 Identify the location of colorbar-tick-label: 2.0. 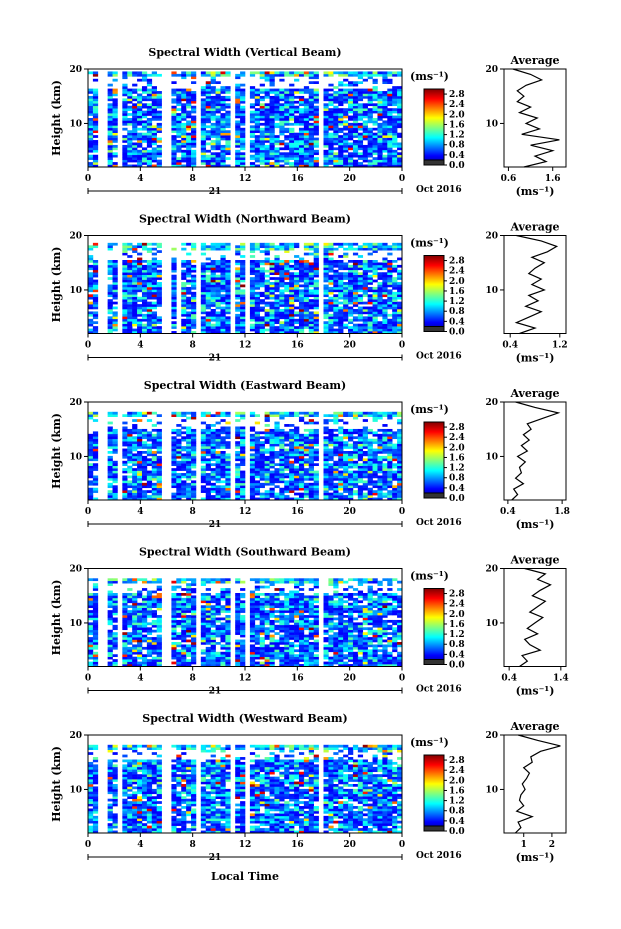
(457, 282).